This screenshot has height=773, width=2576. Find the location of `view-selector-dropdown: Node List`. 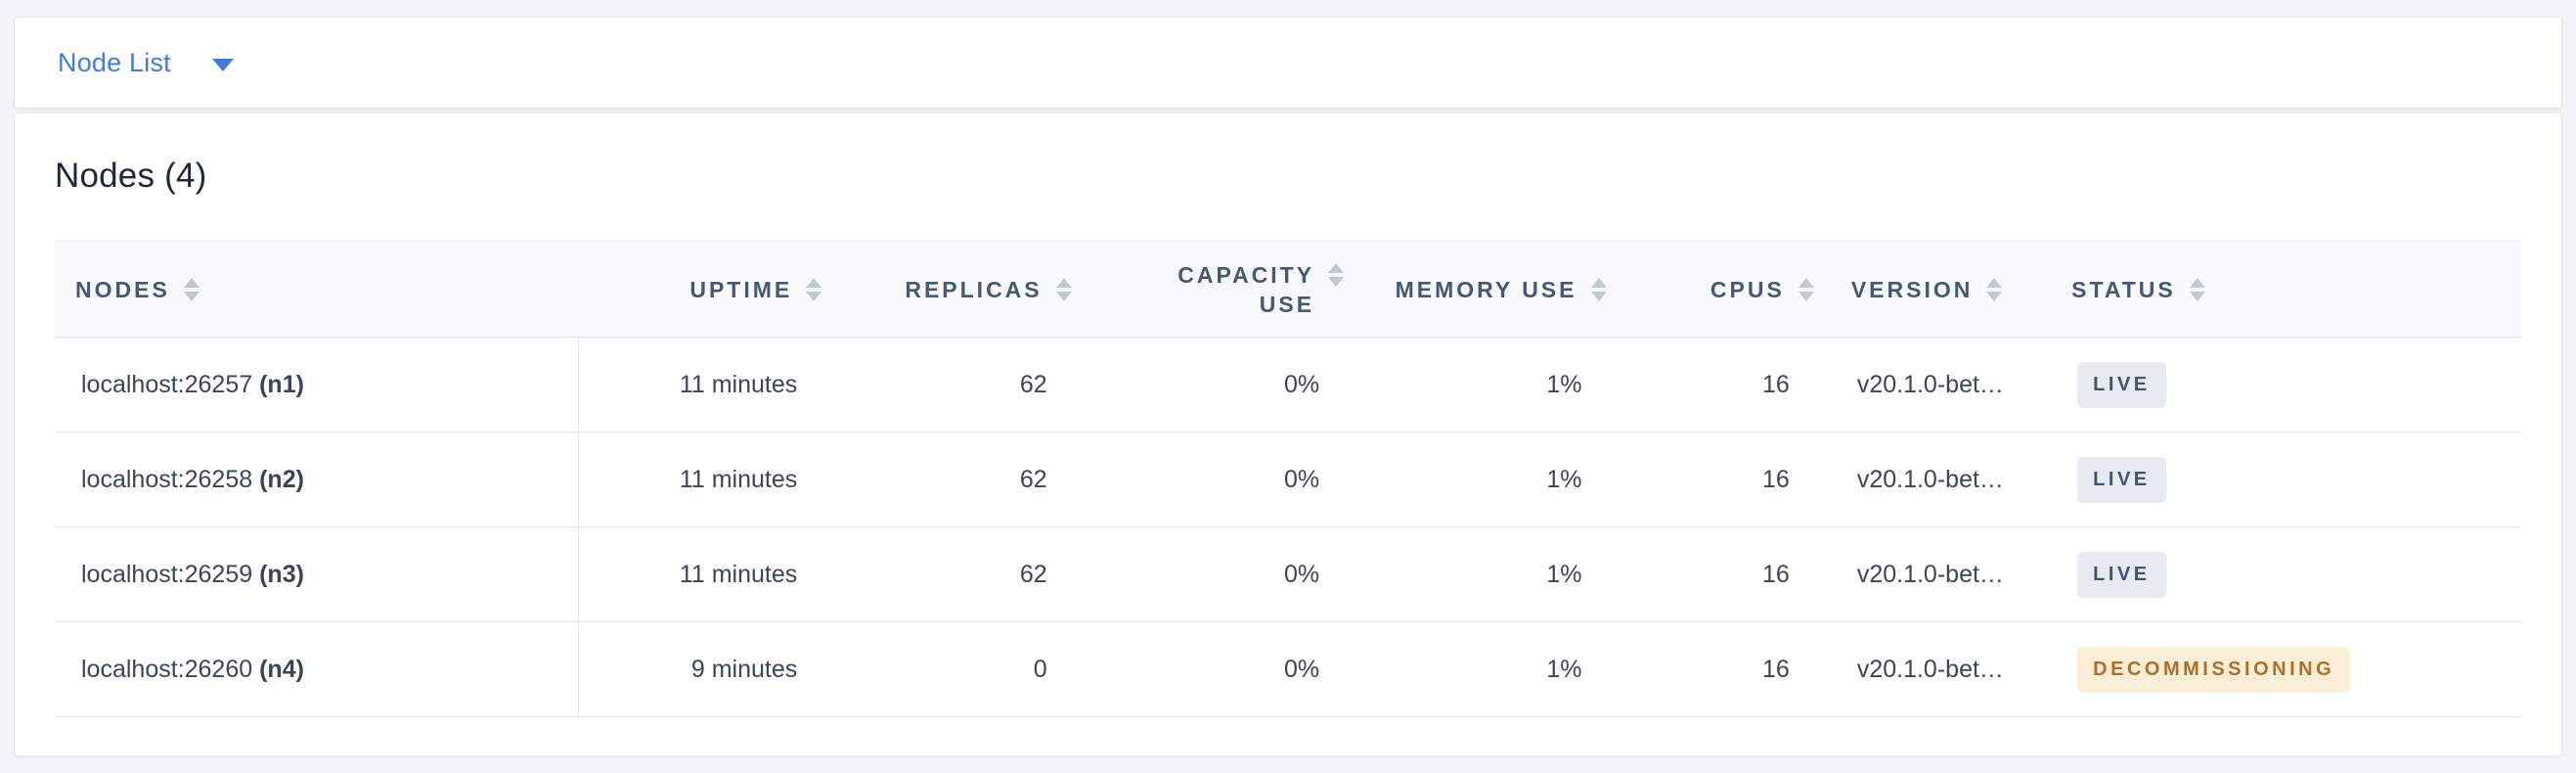

view-selector-dropdown: Node List is located at coordinates (146, 63).